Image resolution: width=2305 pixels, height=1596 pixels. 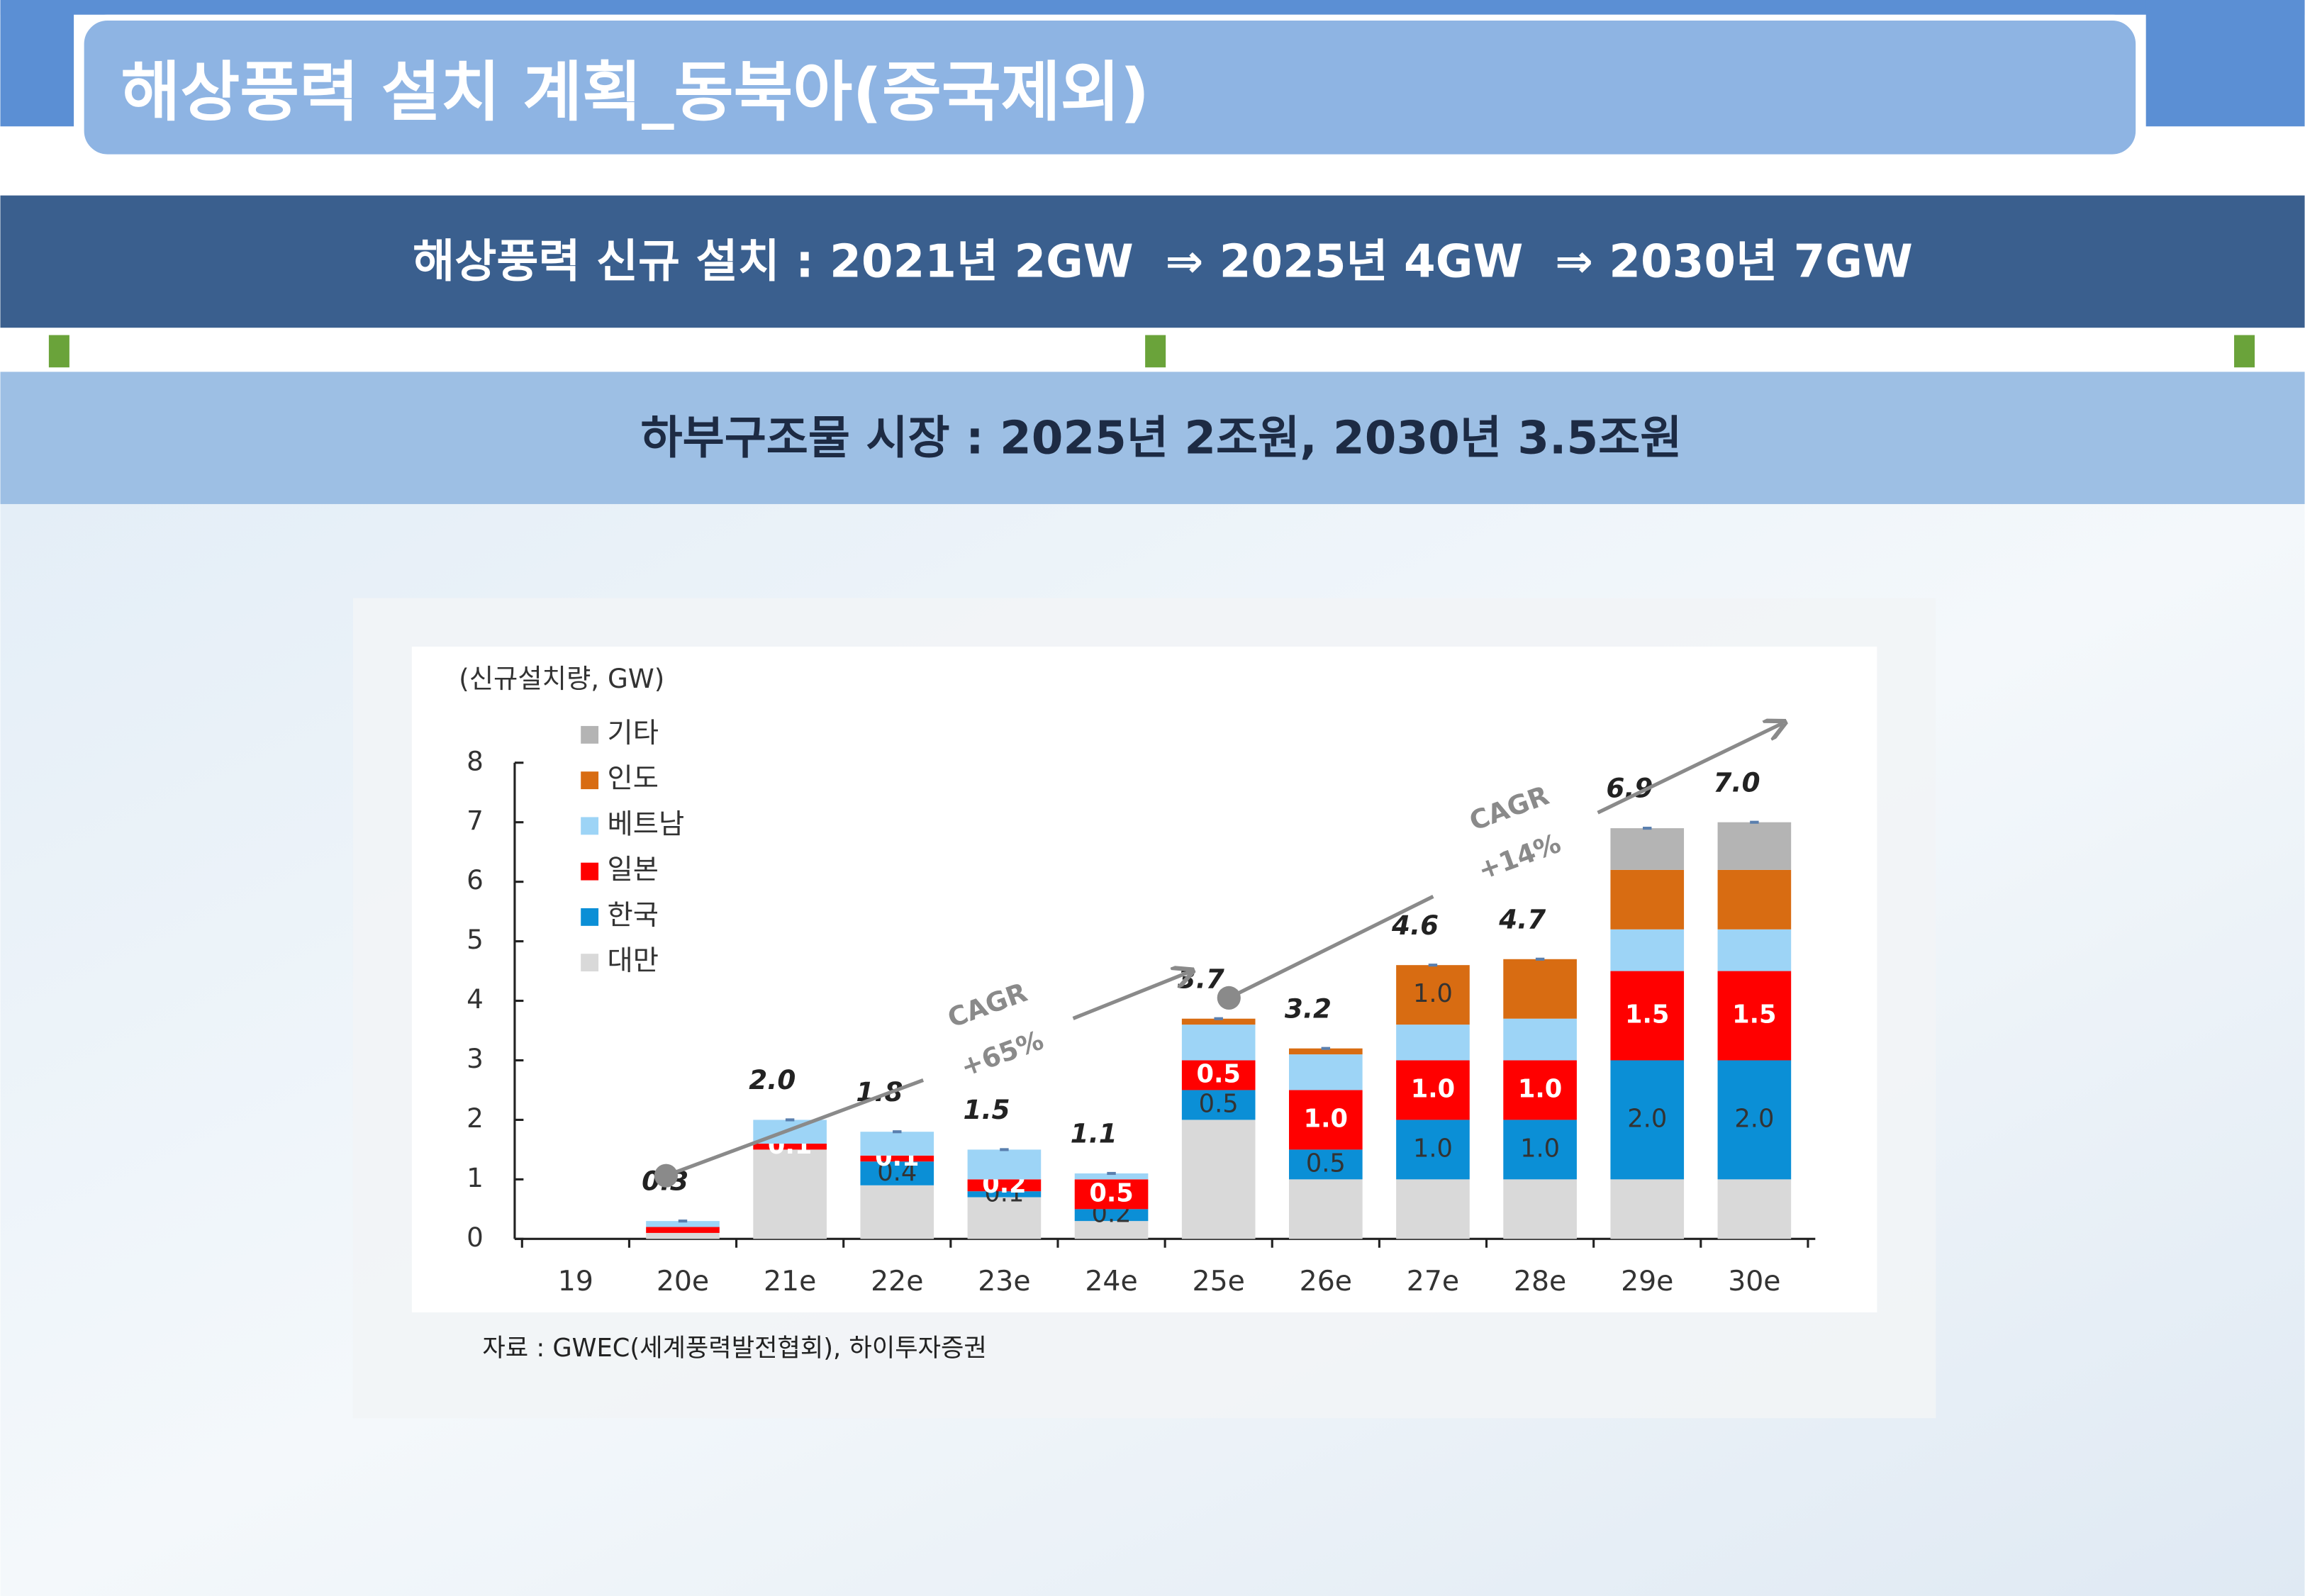 What do you see at coordinates (987, 1109) in the screenshot?
I see `total-label: 1.5` at bounding box center [987, 1109].